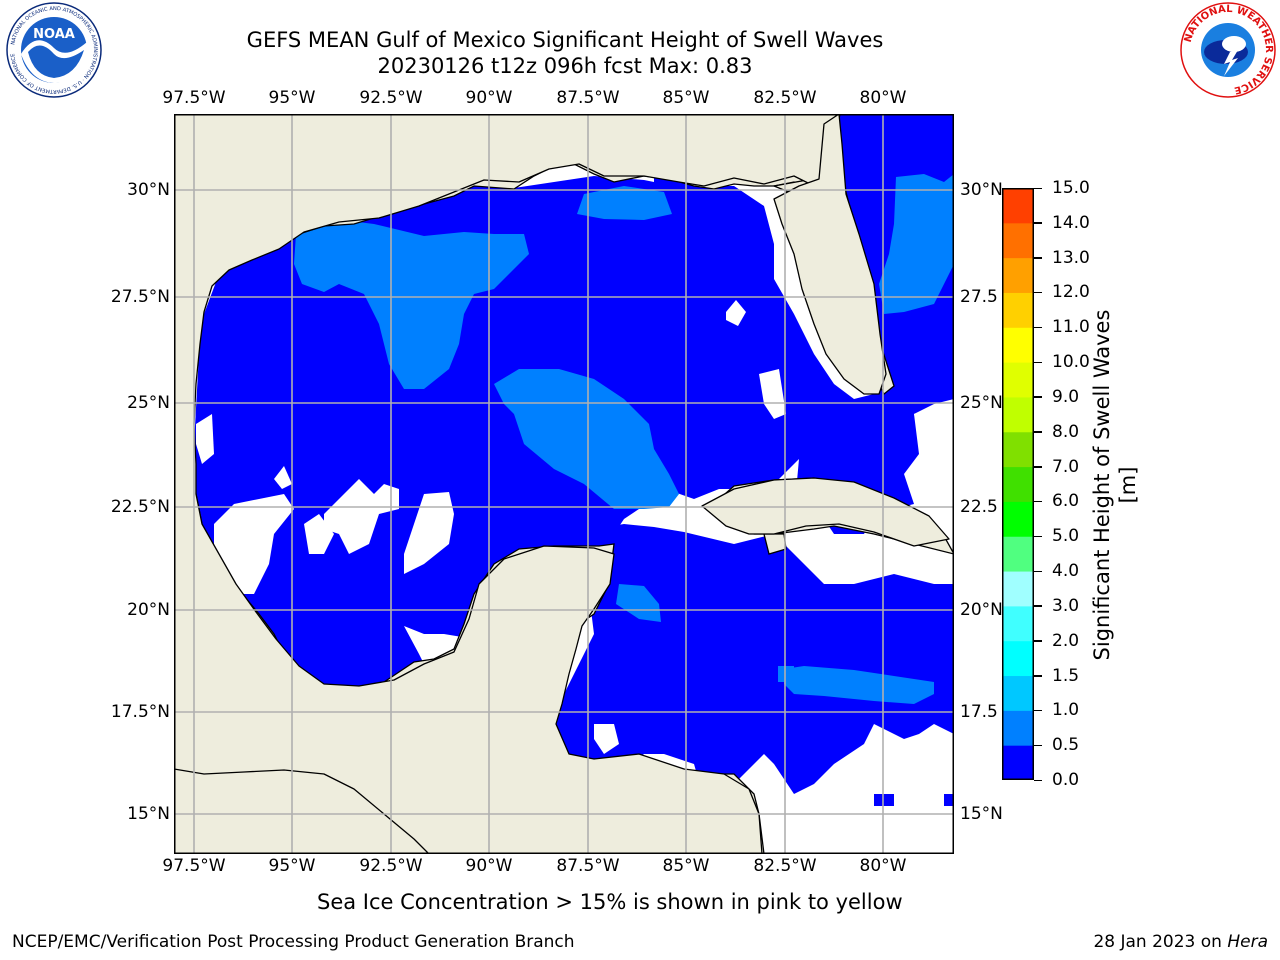 This screenshot has height=960, width=1280. What do you see at coordinates (148, 403) in the screenshot?
I see `lat-label-left: 25°N` at bounding box center [148, 403].